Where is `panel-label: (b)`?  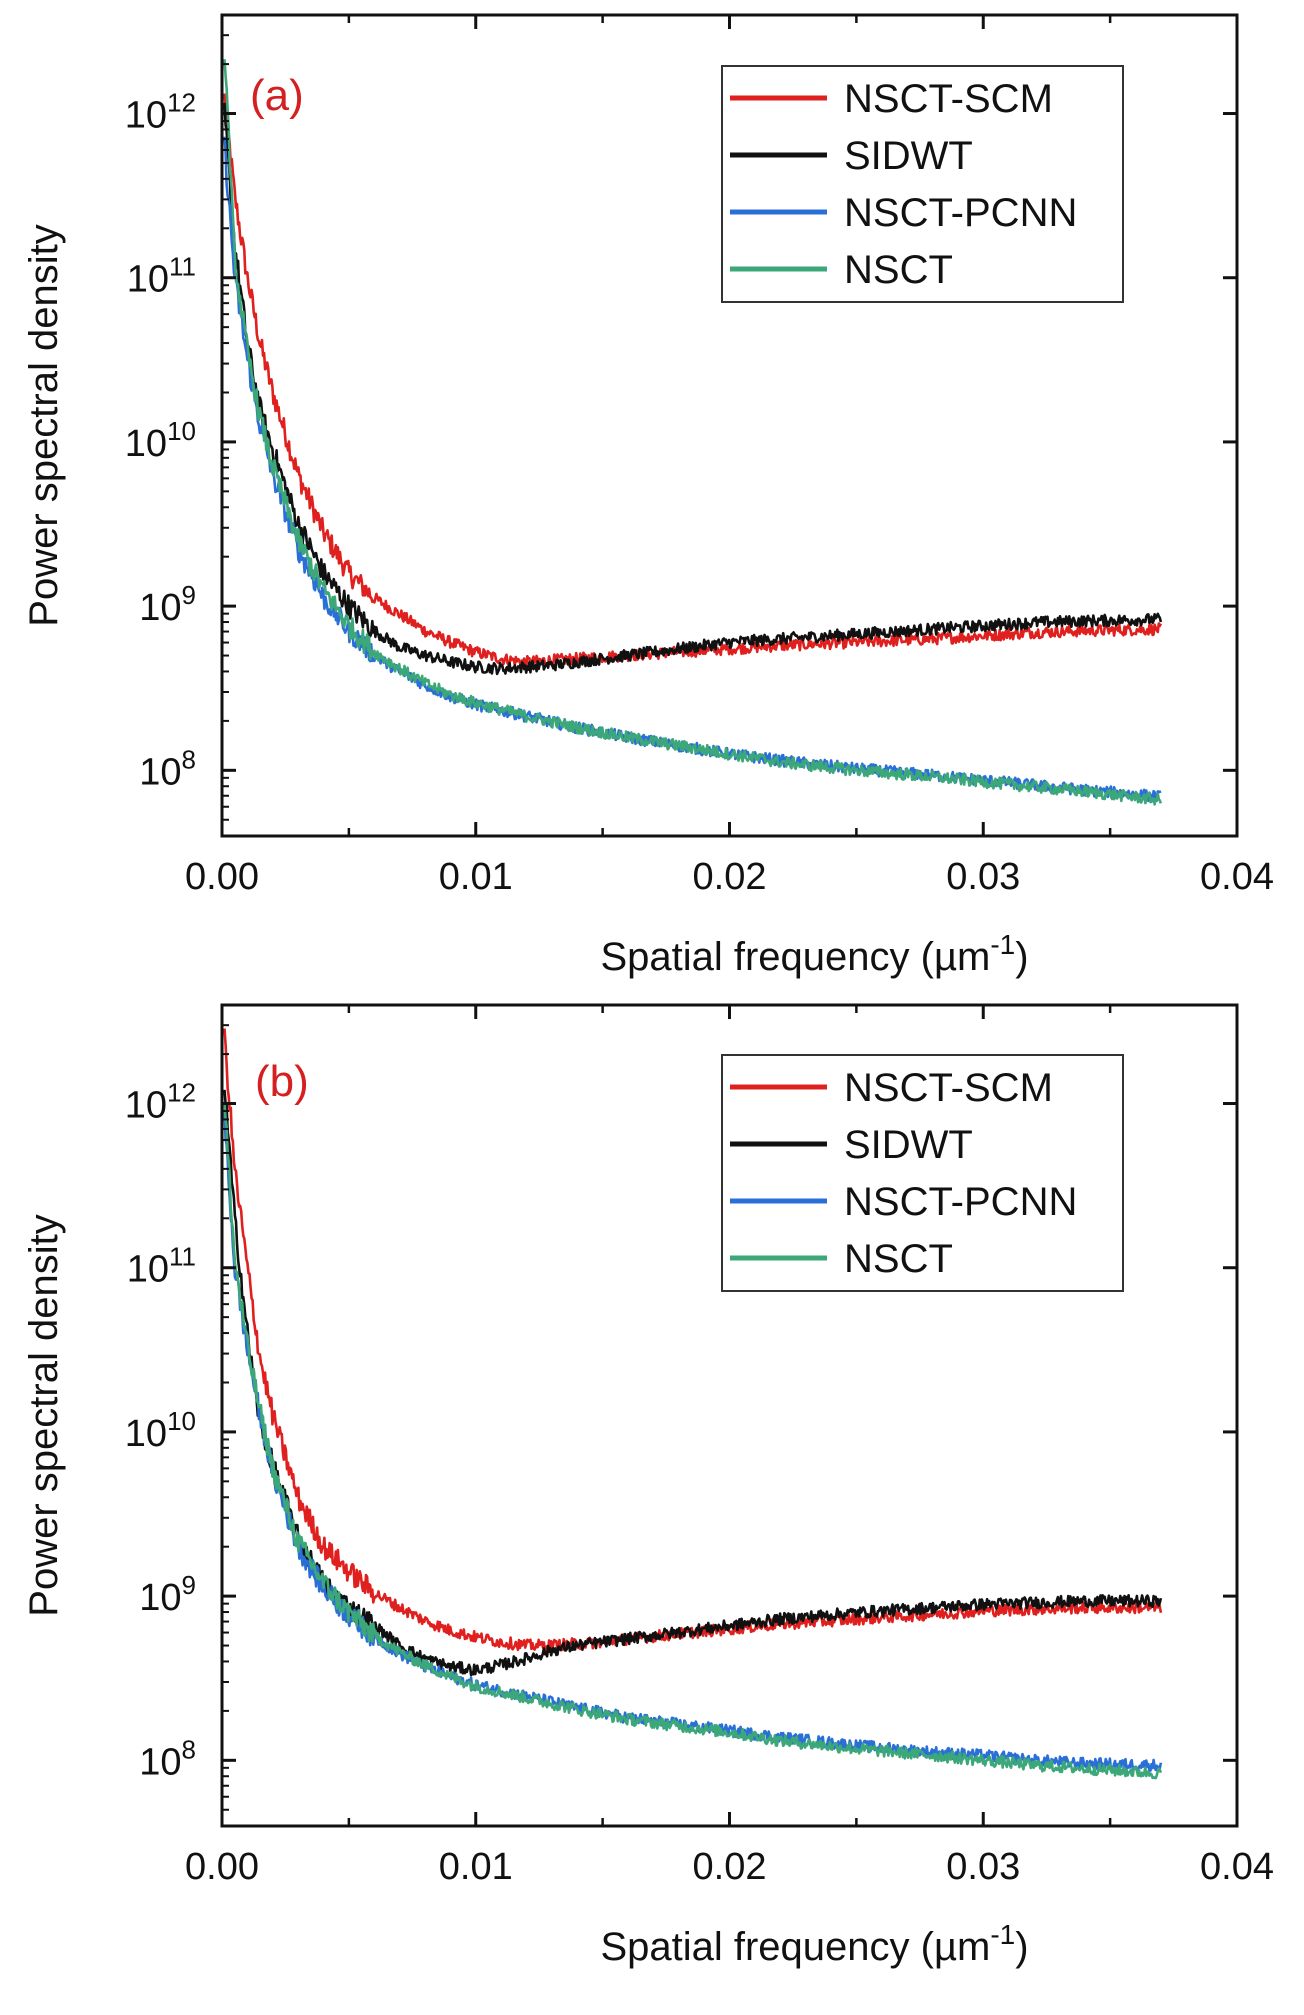
panel-label: (b) is located at coordinates (282, 1081).